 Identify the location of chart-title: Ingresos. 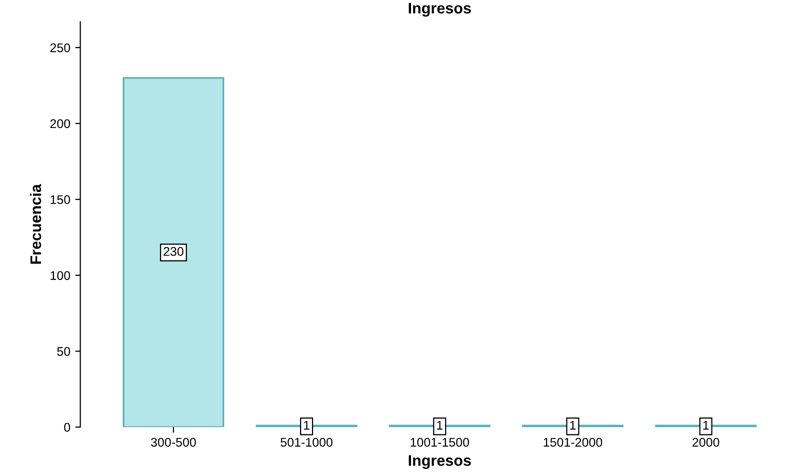
(439, 9).